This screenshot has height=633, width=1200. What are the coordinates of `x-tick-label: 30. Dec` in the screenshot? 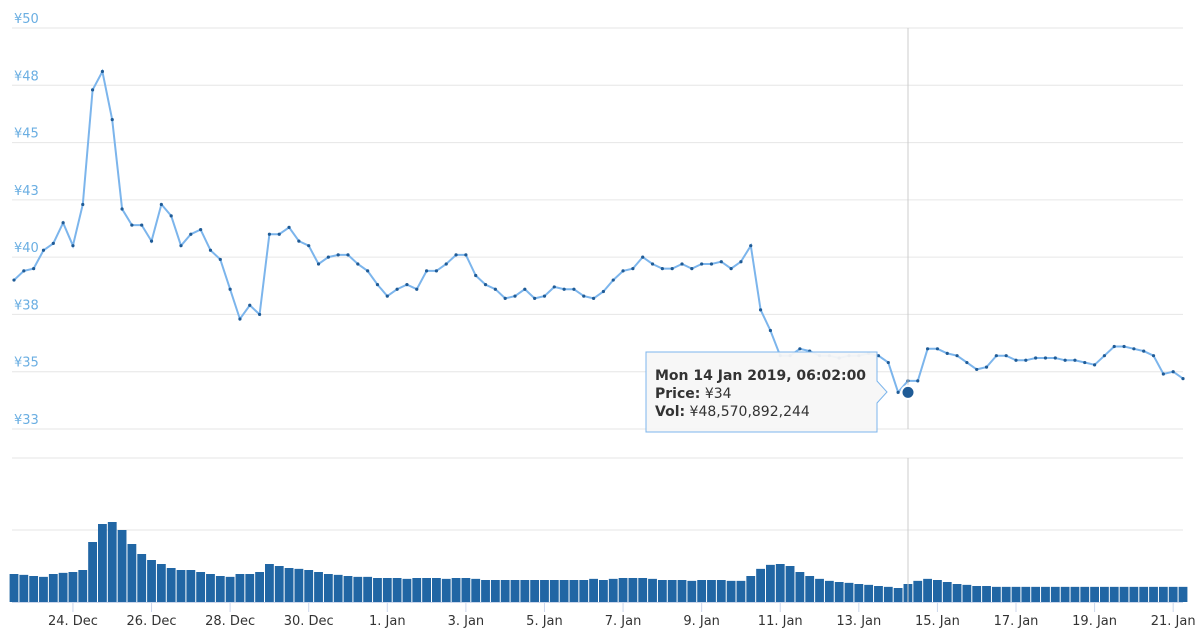 It's located at (309, 621).